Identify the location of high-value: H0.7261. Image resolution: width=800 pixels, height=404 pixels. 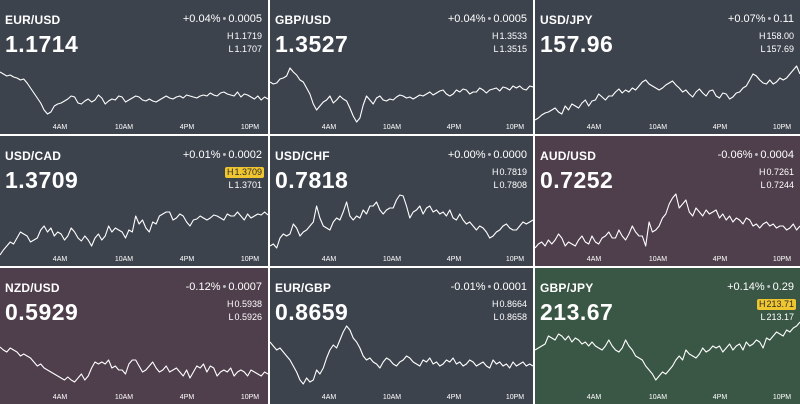
(776, 172).